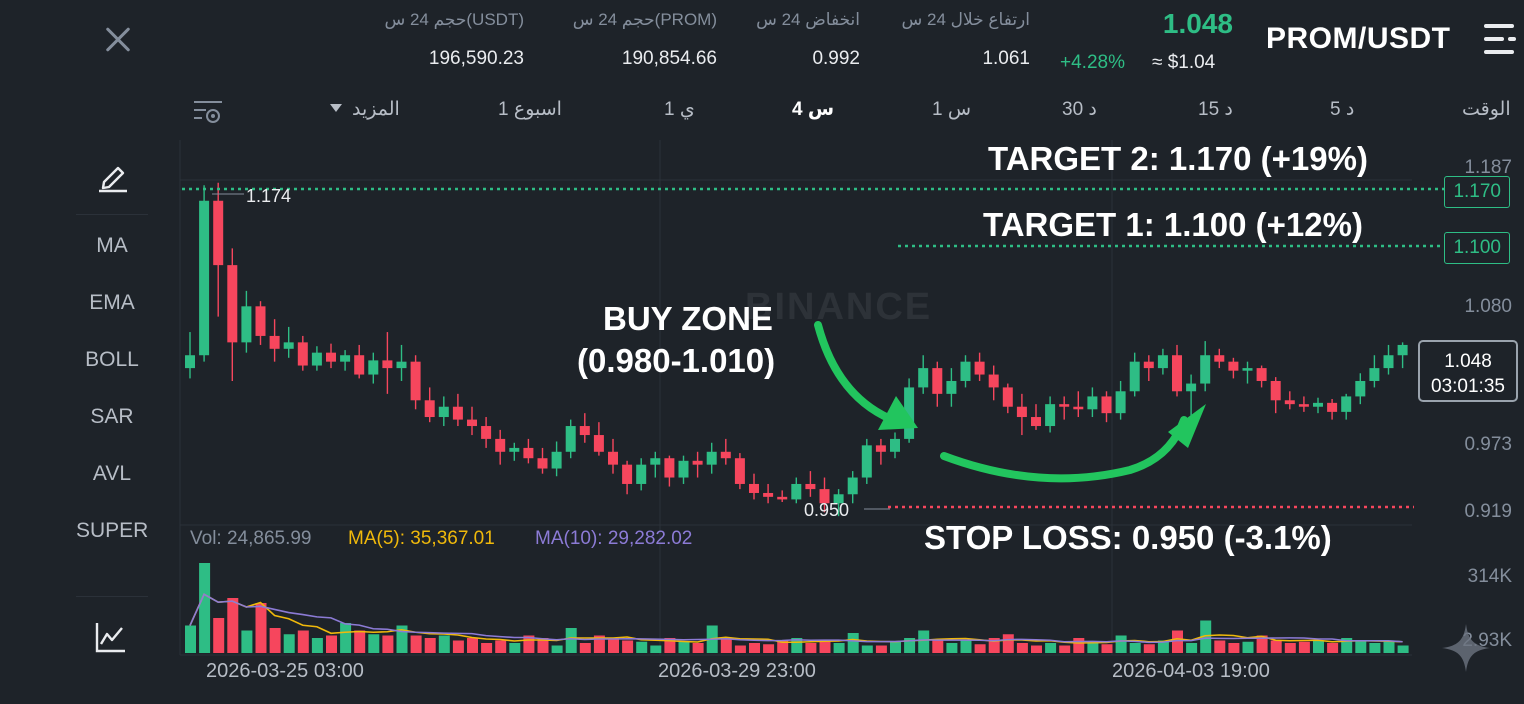  I want to click on tool-ma: MA, so click(112, 245).